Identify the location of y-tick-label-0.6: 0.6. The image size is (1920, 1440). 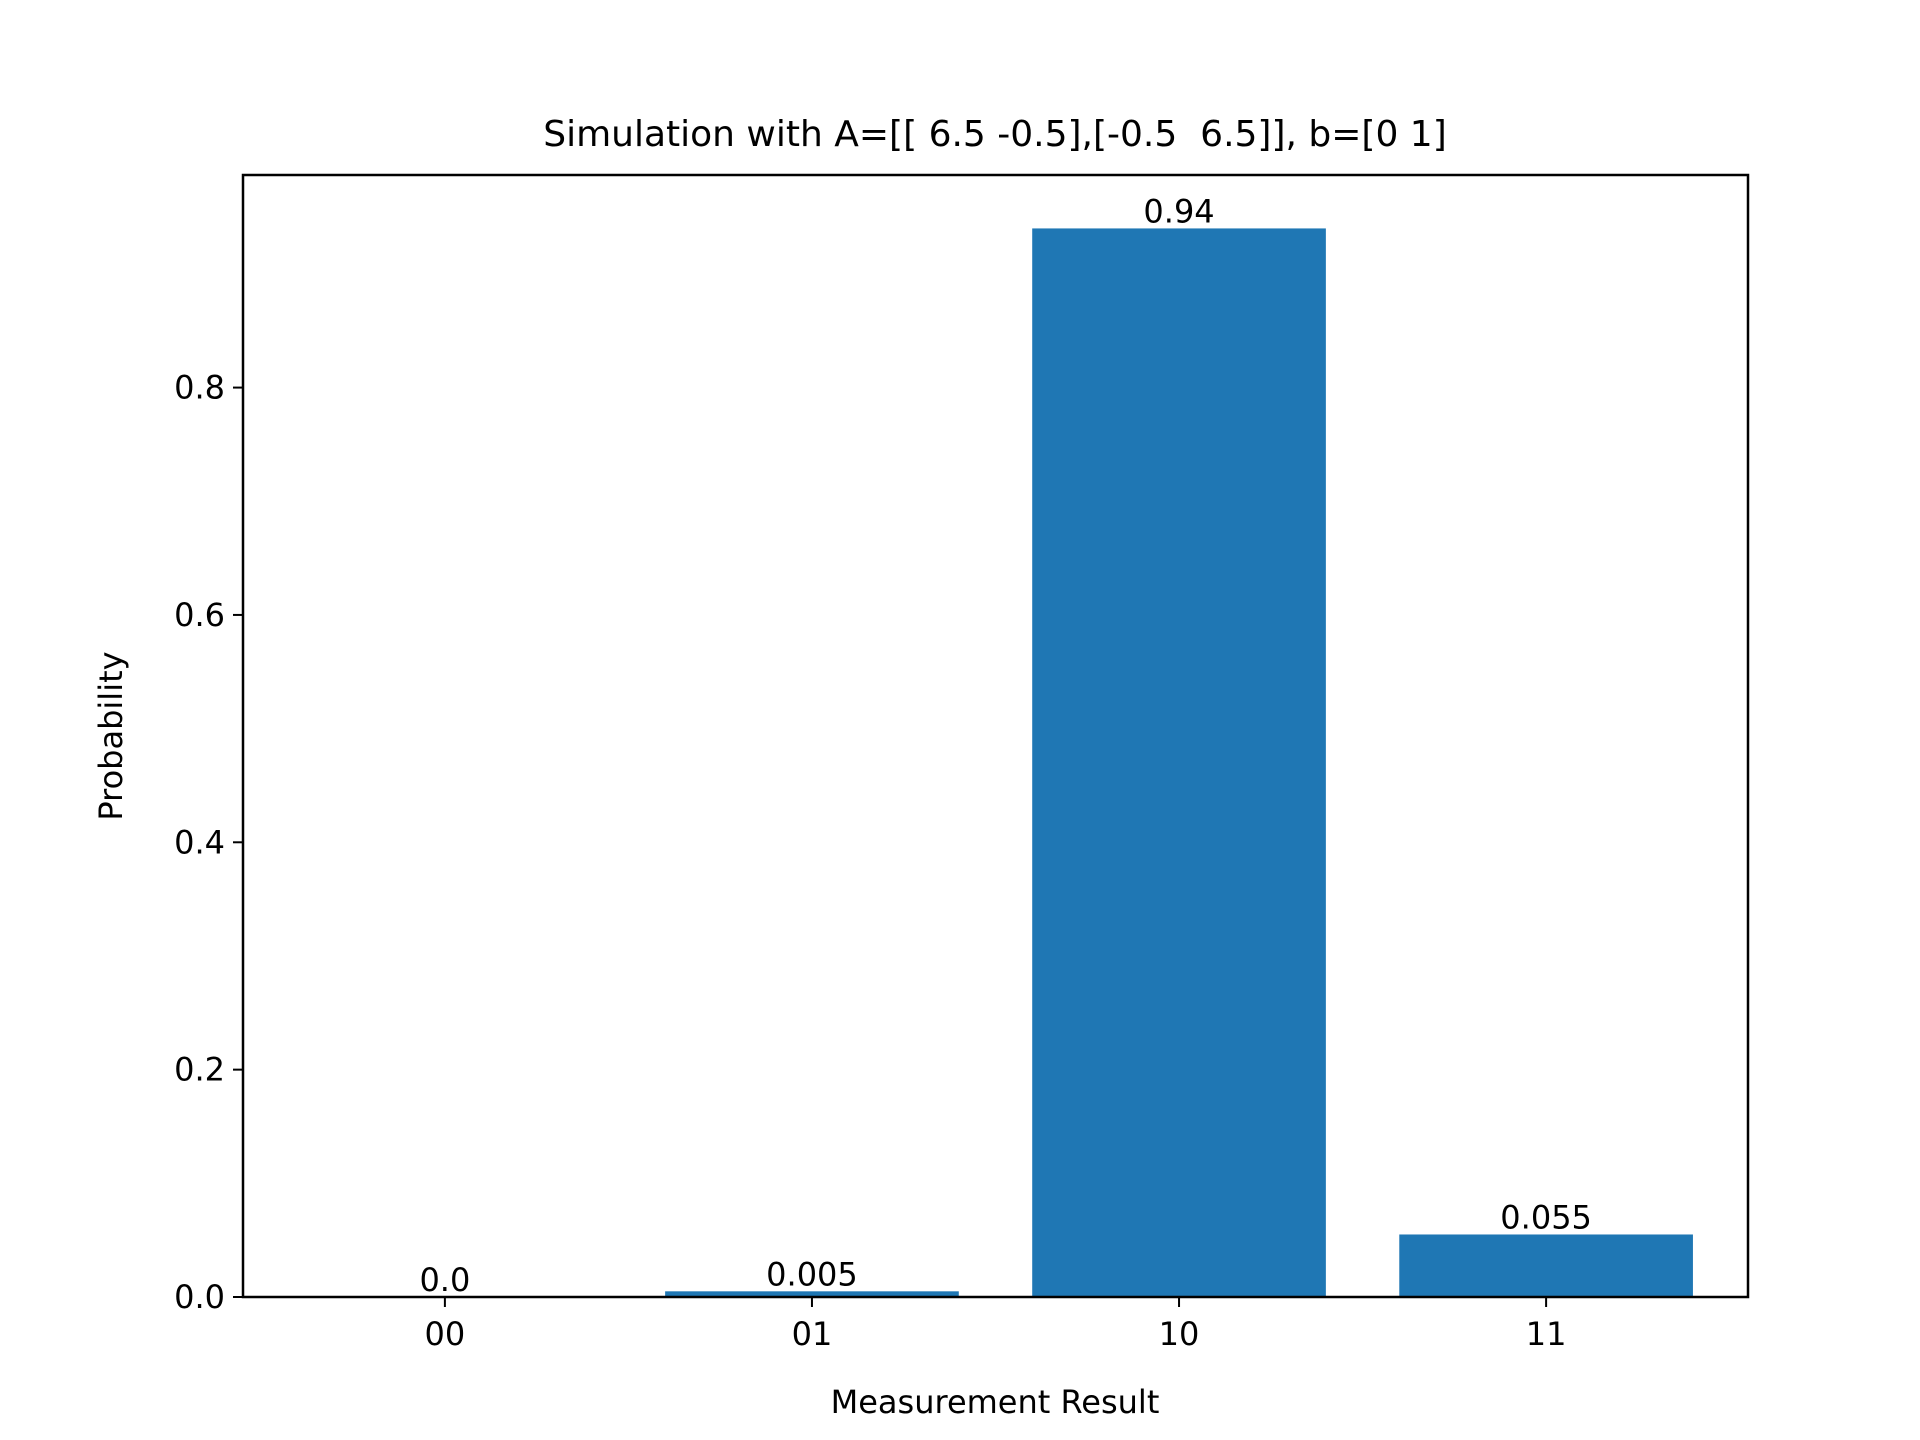
(199, 615).